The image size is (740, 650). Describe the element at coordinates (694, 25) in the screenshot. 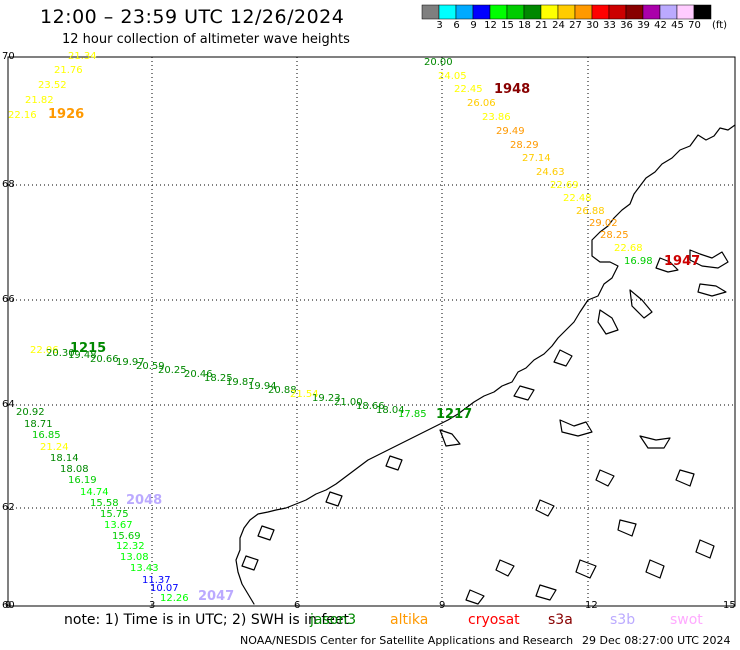

I see `colorbar-tick-label: 70` at that location.